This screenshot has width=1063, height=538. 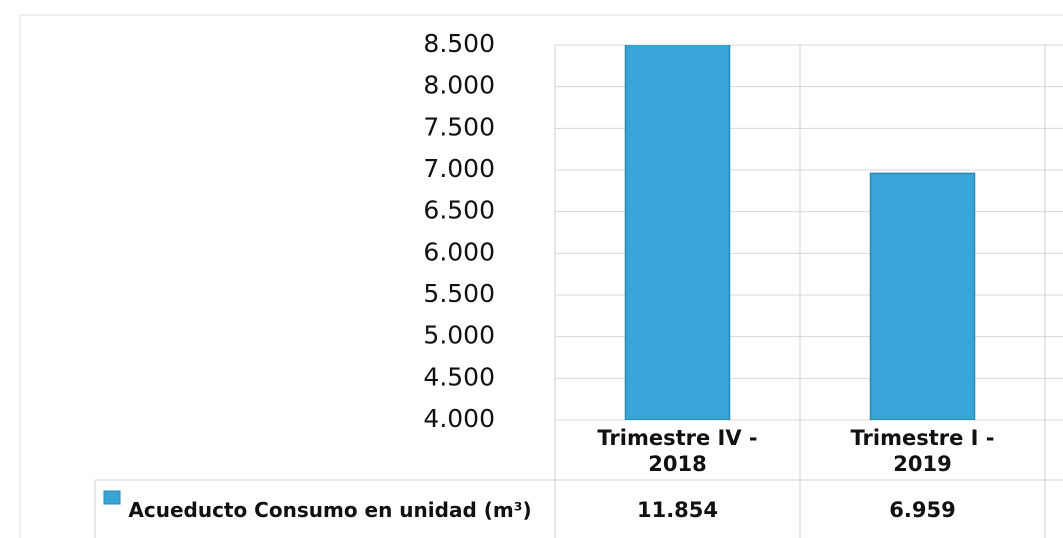 What do you see at coordinates (677, 450) in the screenshot?
I see `x-tick-label: Trimestre IV - 2018` at bounding box center [677, 450].